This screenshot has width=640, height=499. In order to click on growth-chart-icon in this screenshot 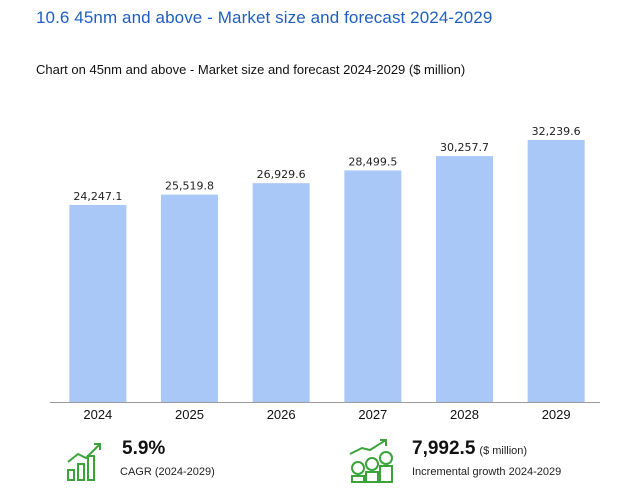, I will do `click(84, 462)`.